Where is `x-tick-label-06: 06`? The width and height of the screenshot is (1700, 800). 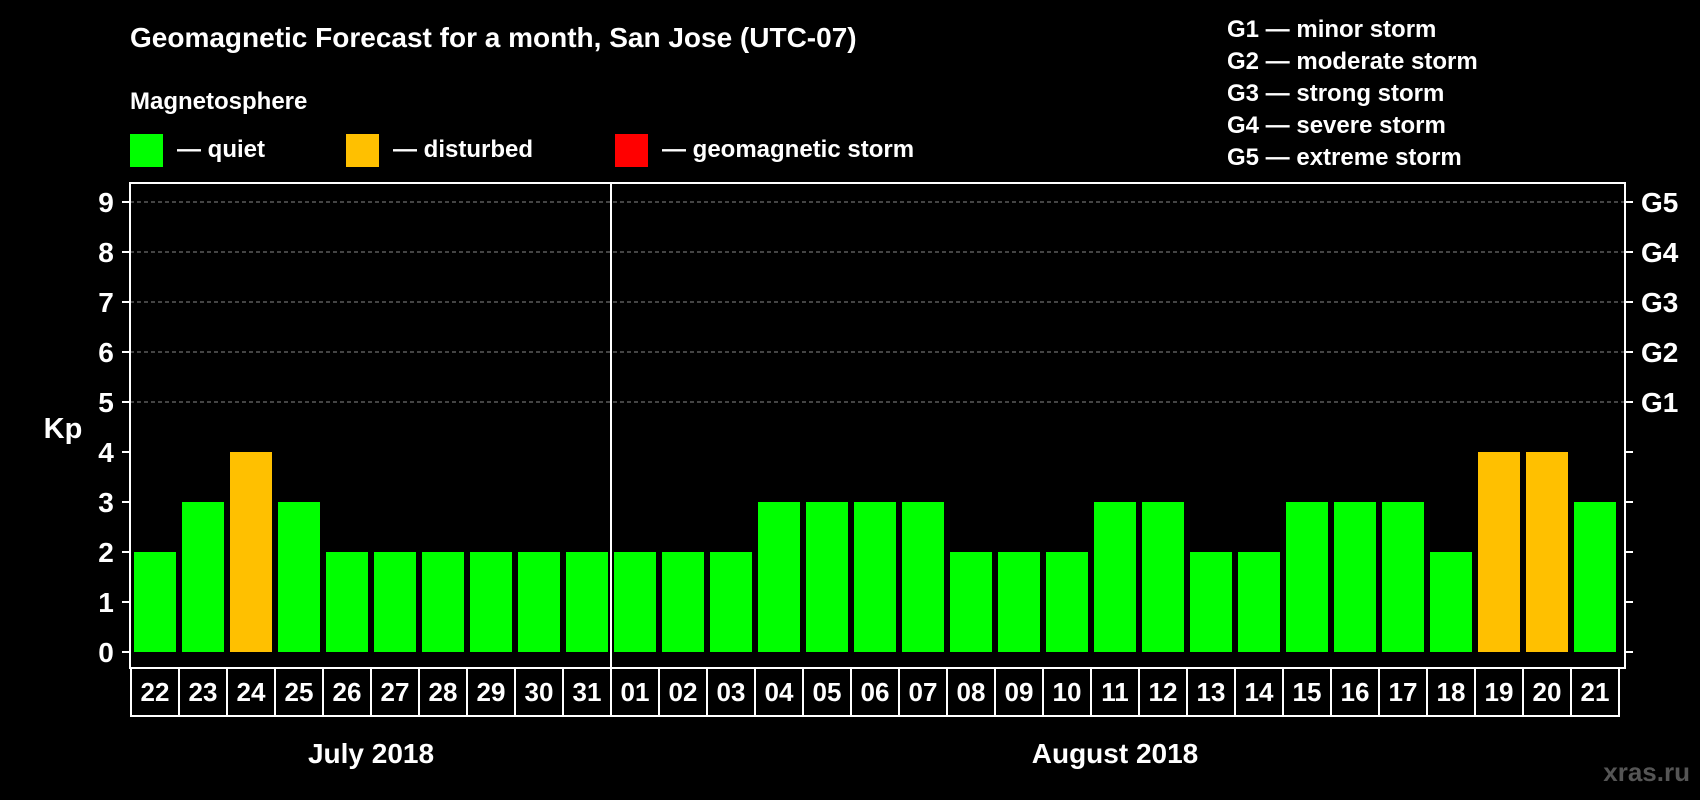
x-tick-label-06: 06 is located at coordinates (875, 692).